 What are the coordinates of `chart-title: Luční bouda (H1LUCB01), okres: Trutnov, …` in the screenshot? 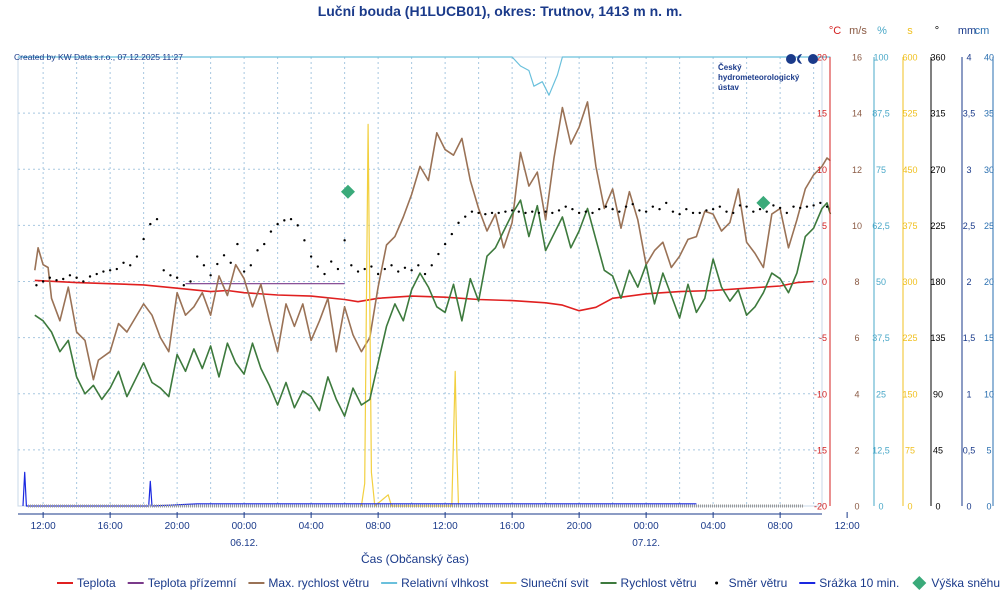 It's located at (500, 11).